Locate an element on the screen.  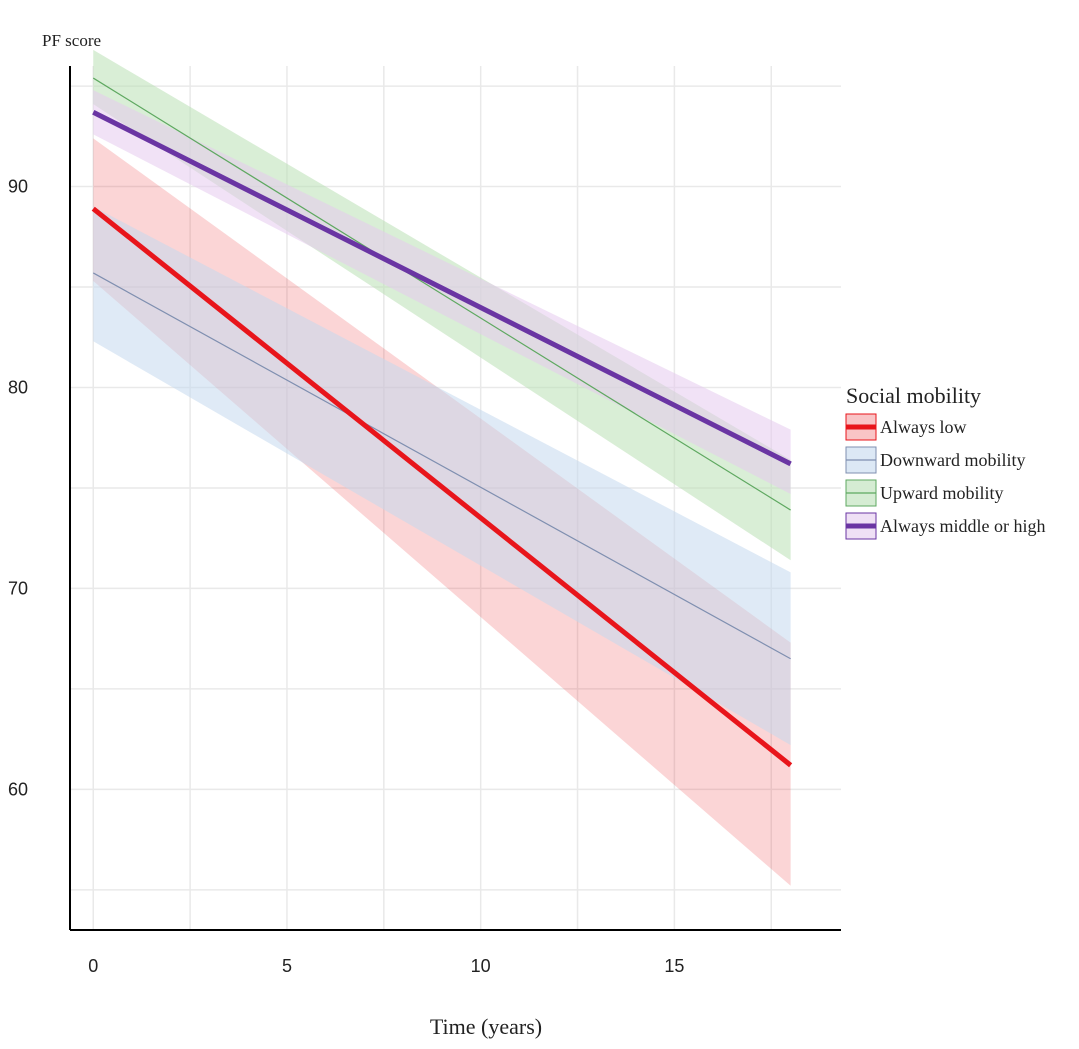
legend-title: Social mobility is located at coordinates (913, 395).